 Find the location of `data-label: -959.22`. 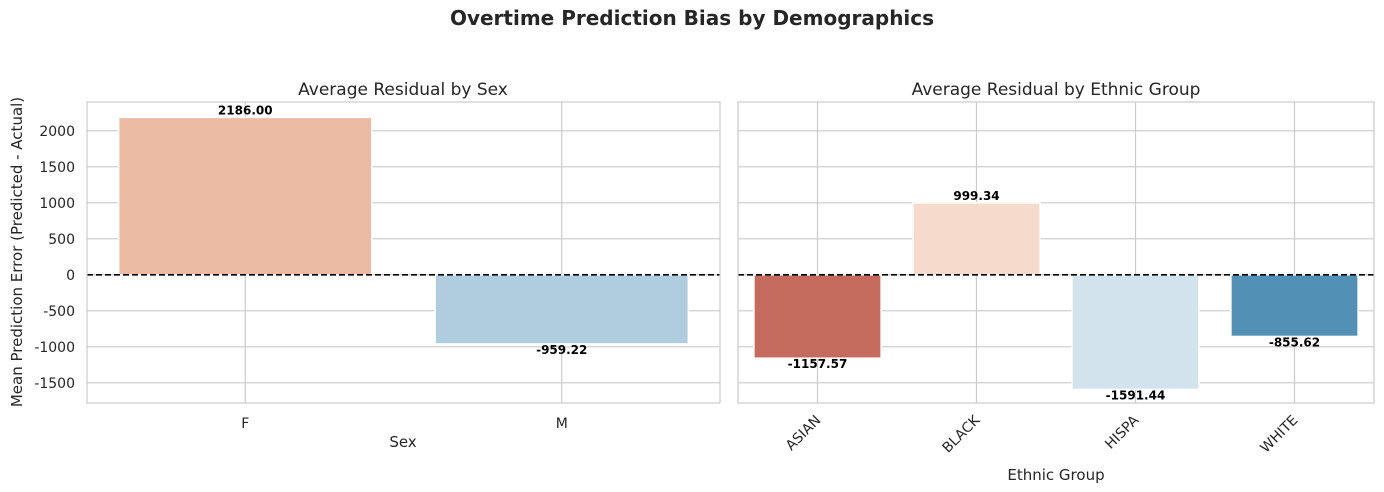

data-label: -959.22 is located at coordinates (561, 350).